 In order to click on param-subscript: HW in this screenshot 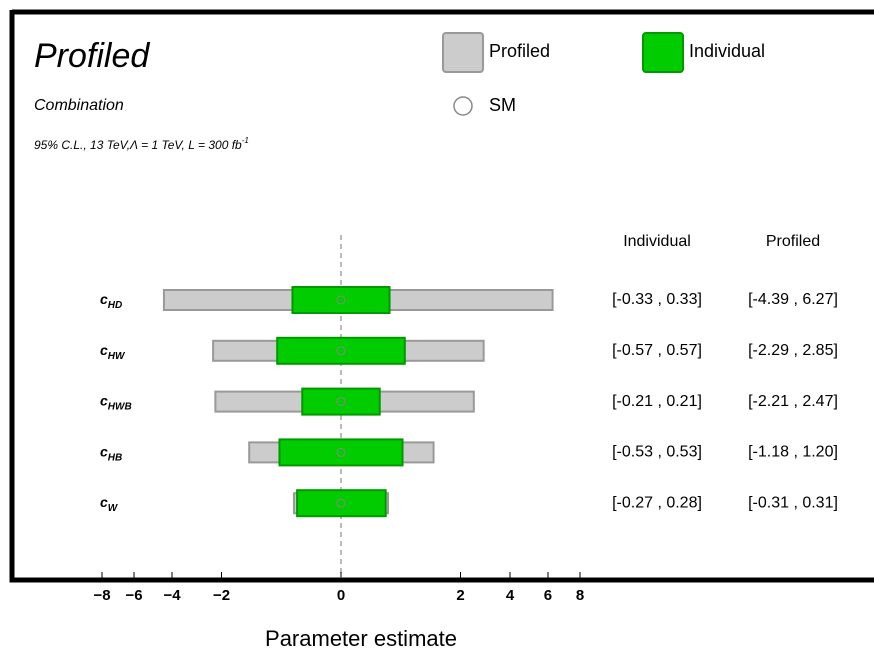, I will do `click(117, 355)`.